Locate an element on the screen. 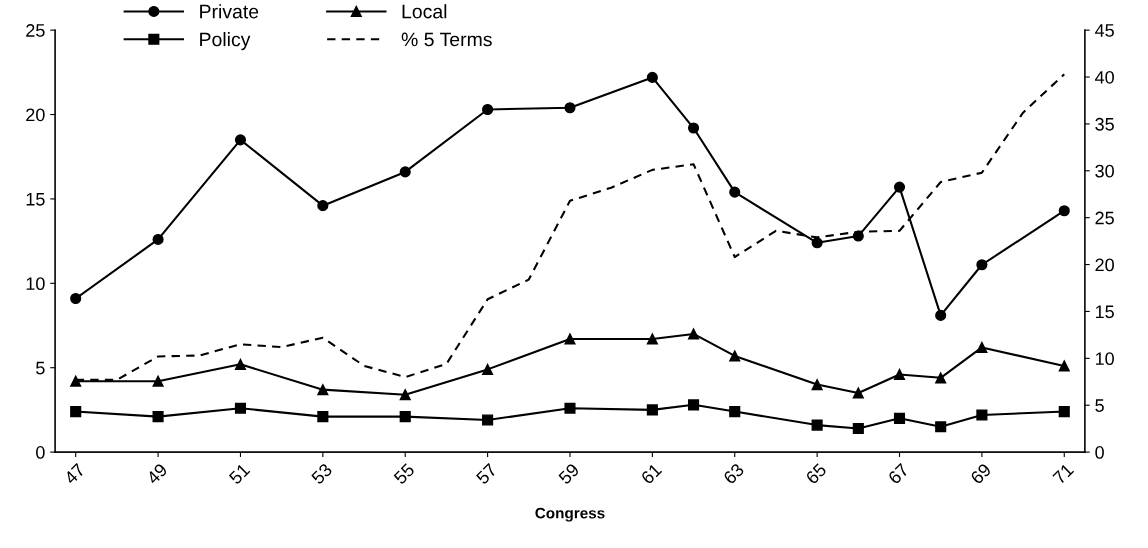 The image size is (1148, 548). x-tick-label: 65 is located at coordinates (816, 473).